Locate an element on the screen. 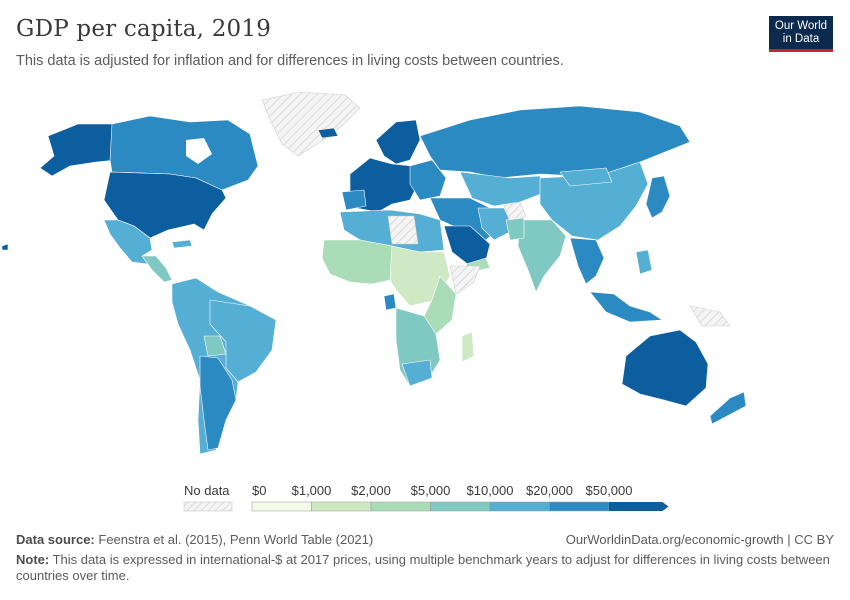  region-hawaii is located at coordinates (5, 247).